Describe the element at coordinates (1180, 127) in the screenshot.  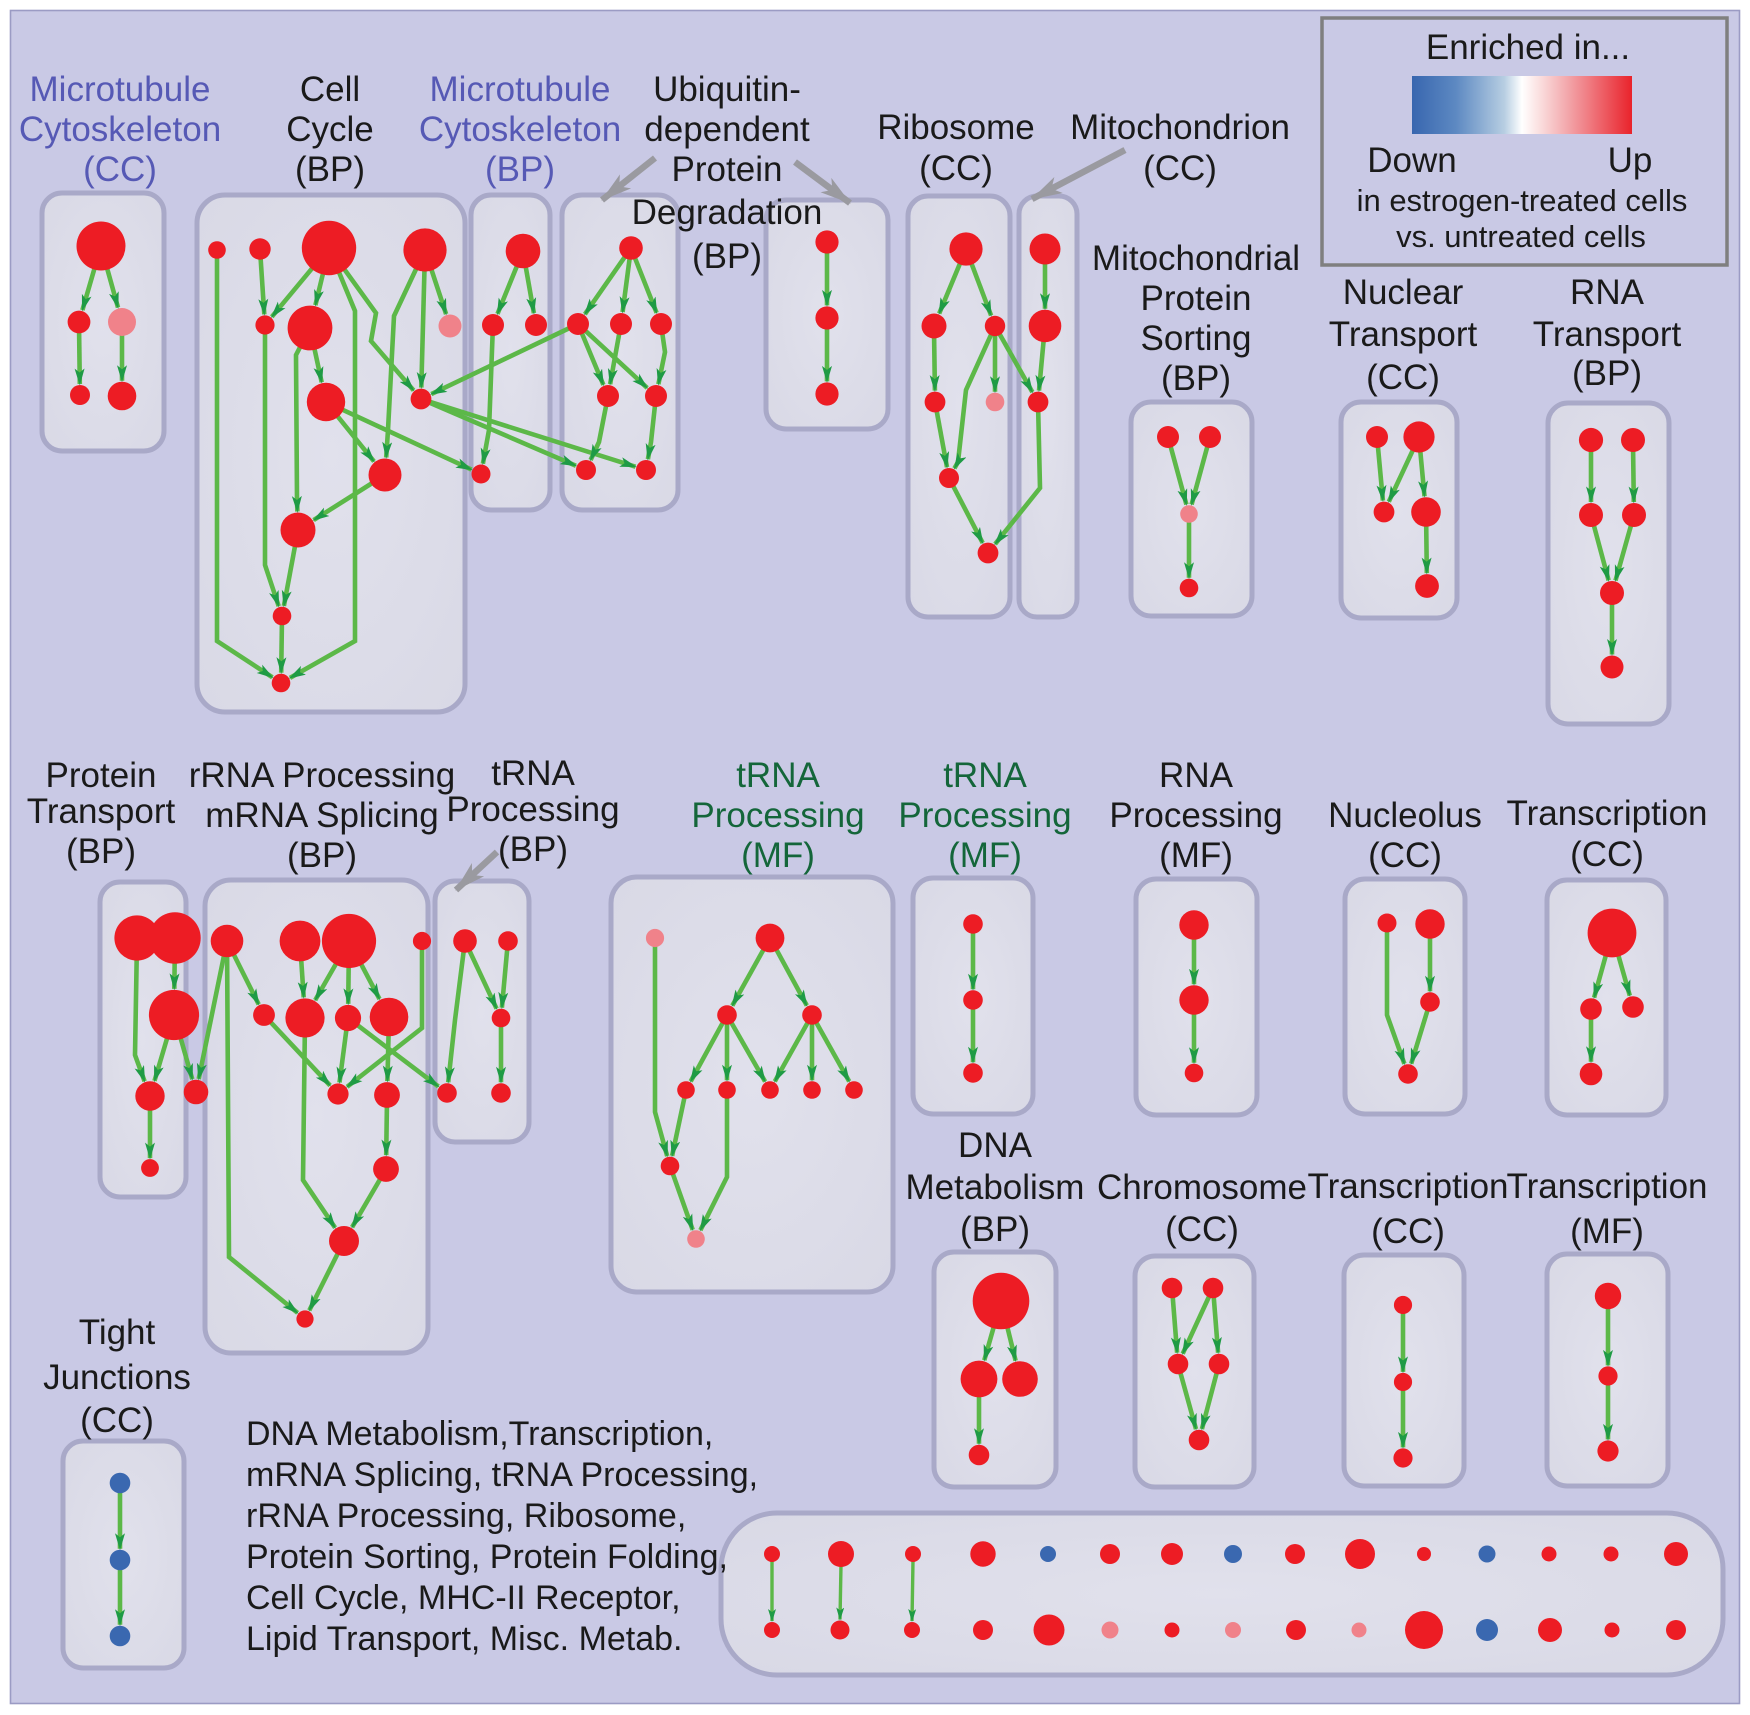
I see `svg-text: Mitochondrion` at that location.